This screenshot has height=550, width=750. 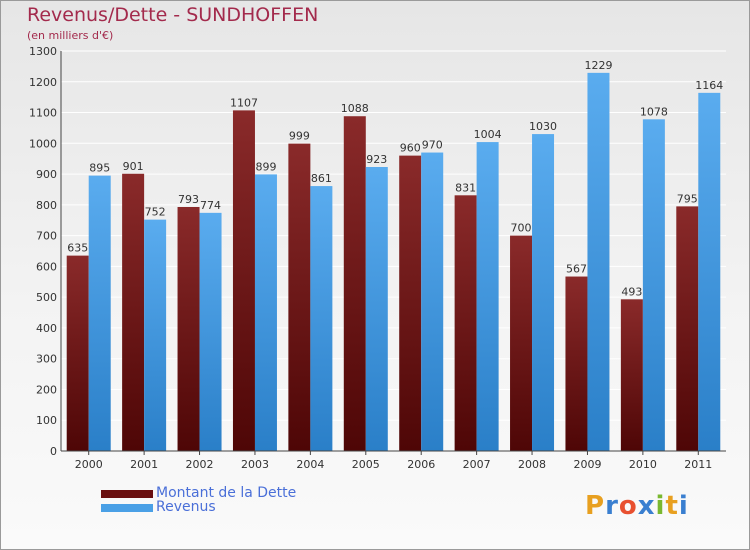 What do you see at coordinates (672, 506) in the screenshot?
I see `logo-letter: t` at bounding box center [672, 506].